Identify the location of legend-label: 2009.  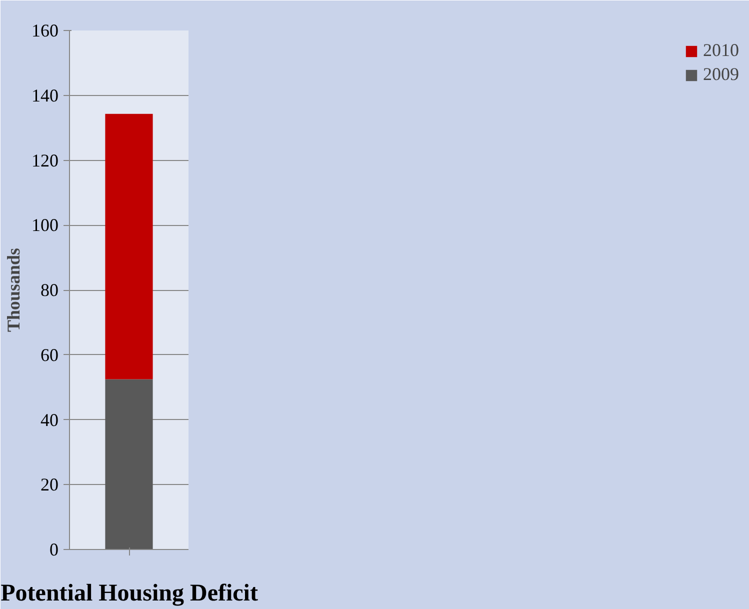
(721, 74).